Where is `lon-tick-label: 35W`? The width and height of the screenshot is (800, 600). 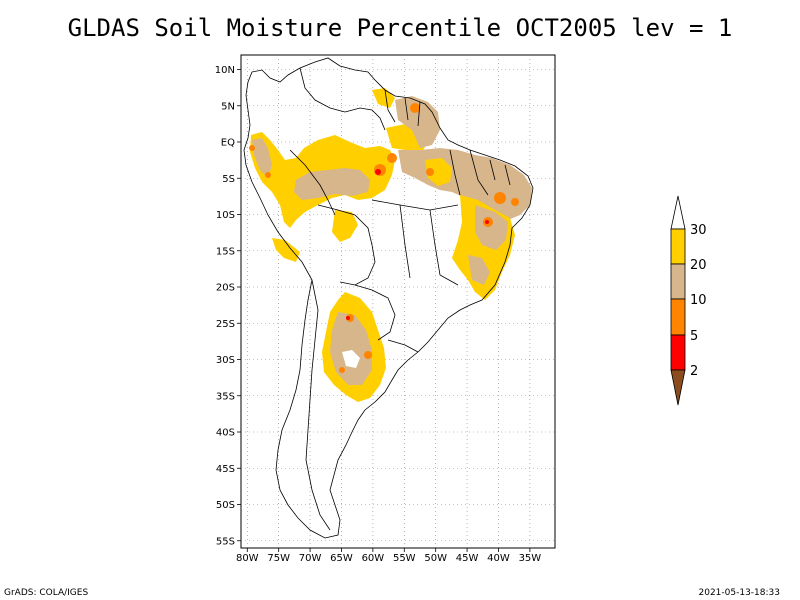
lon-tick-label: 35W is located at coordinates (530, 558).